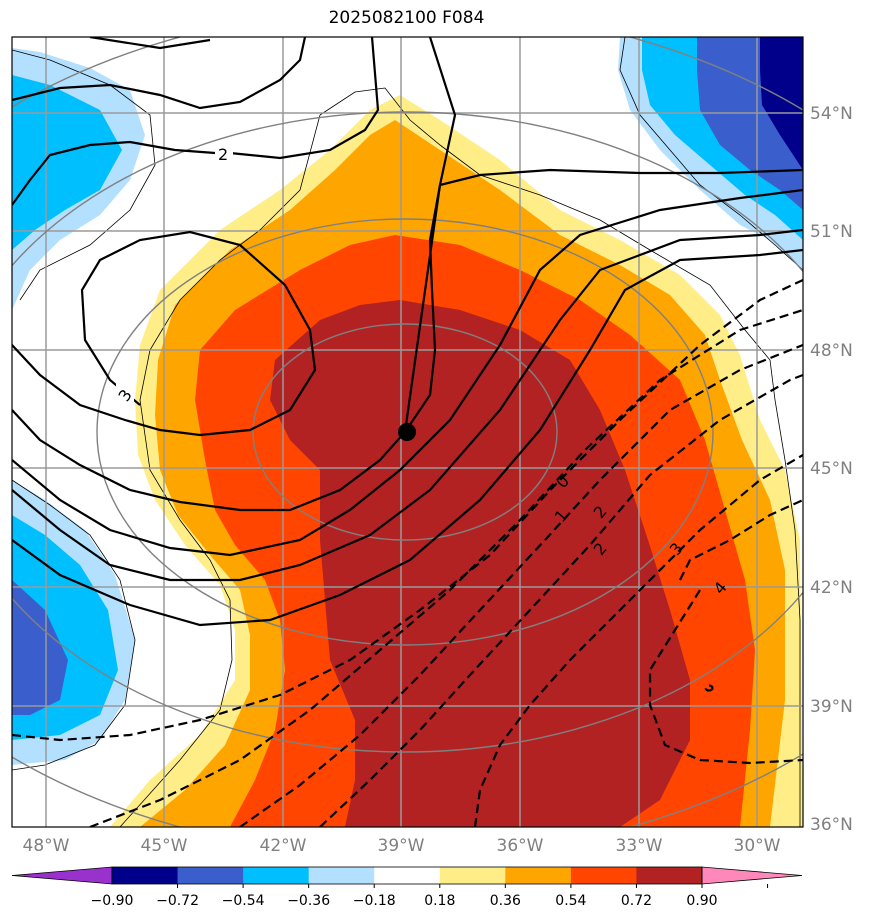 This screenshot has height=924, width=873. I want to click on colorbar-extend-low, so click(62, 875).